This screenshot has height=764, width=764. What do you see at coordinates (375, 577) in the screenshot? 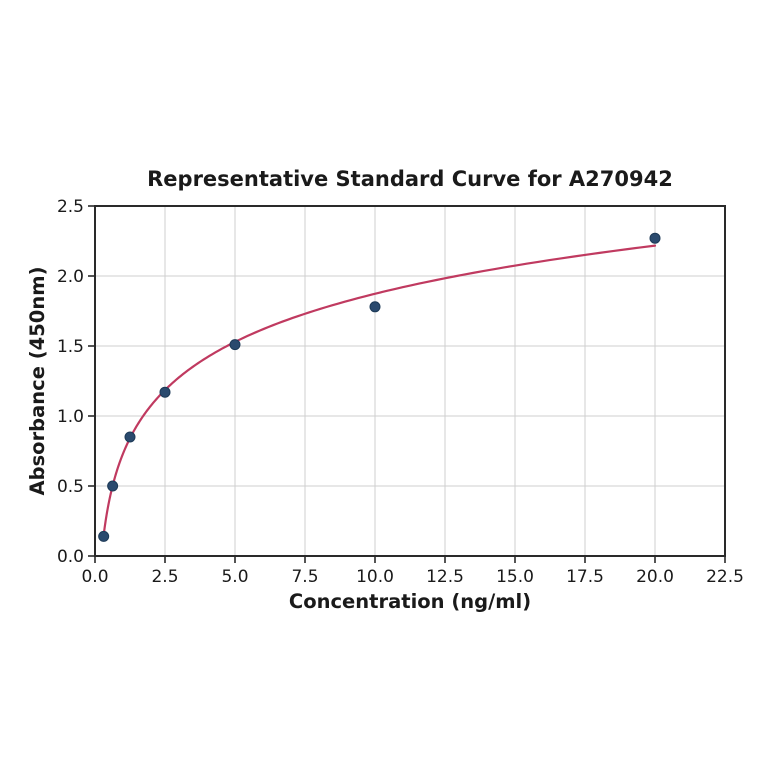
I see `x-tick-label: 10.0` at bounding box center [375, 577].